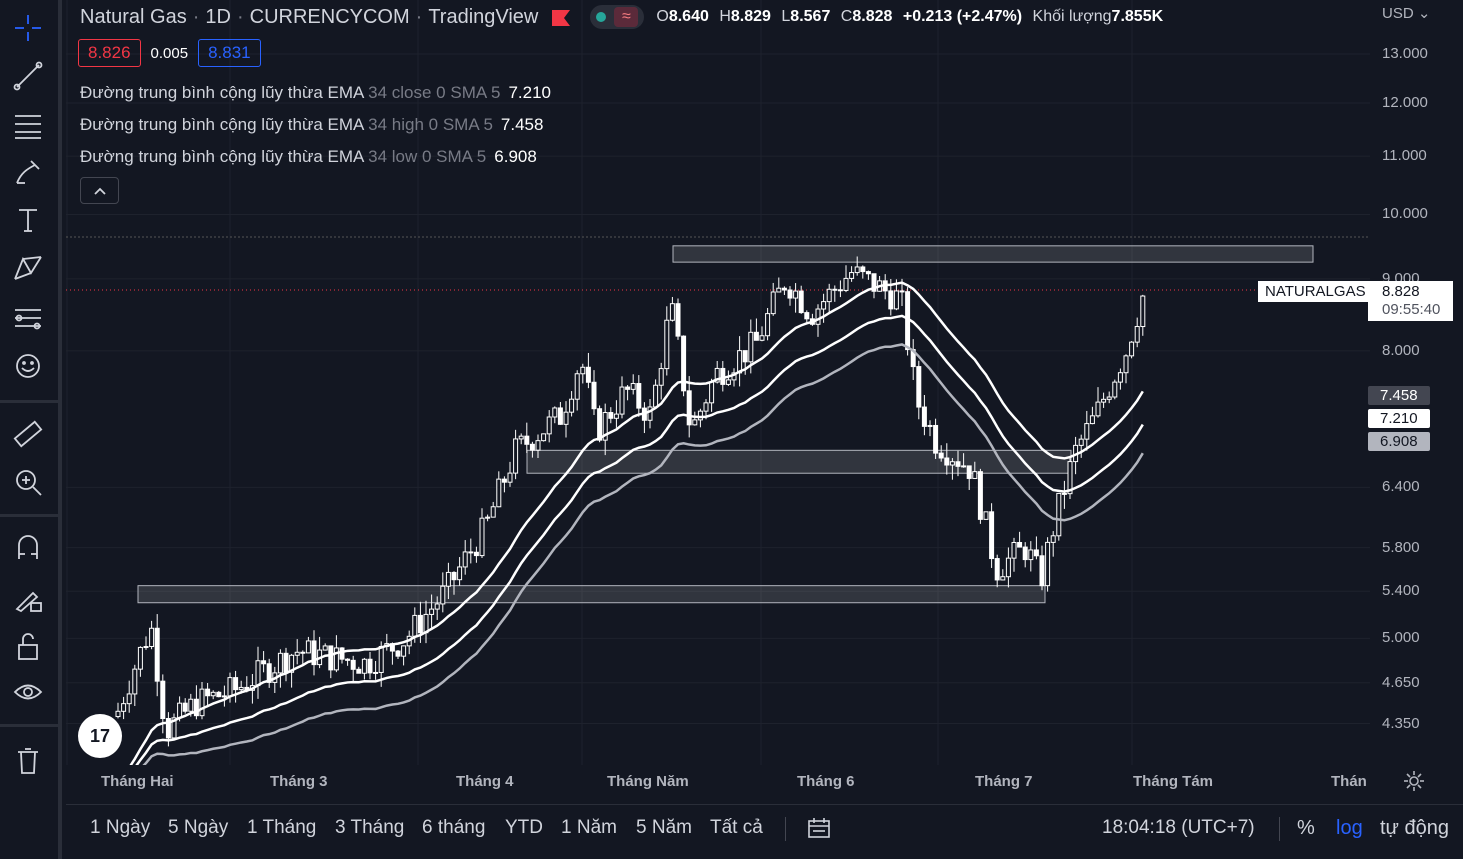  What do you see at coordinates (28, 366) in the screenshot?
I see `emoji-icon` at bounding box center [28, 366].